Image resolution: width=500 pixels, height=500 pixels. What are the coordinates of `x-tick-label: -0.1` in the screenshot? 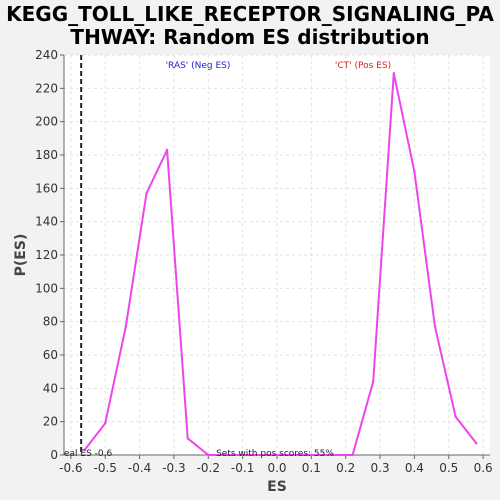 It's located at (242, 468).